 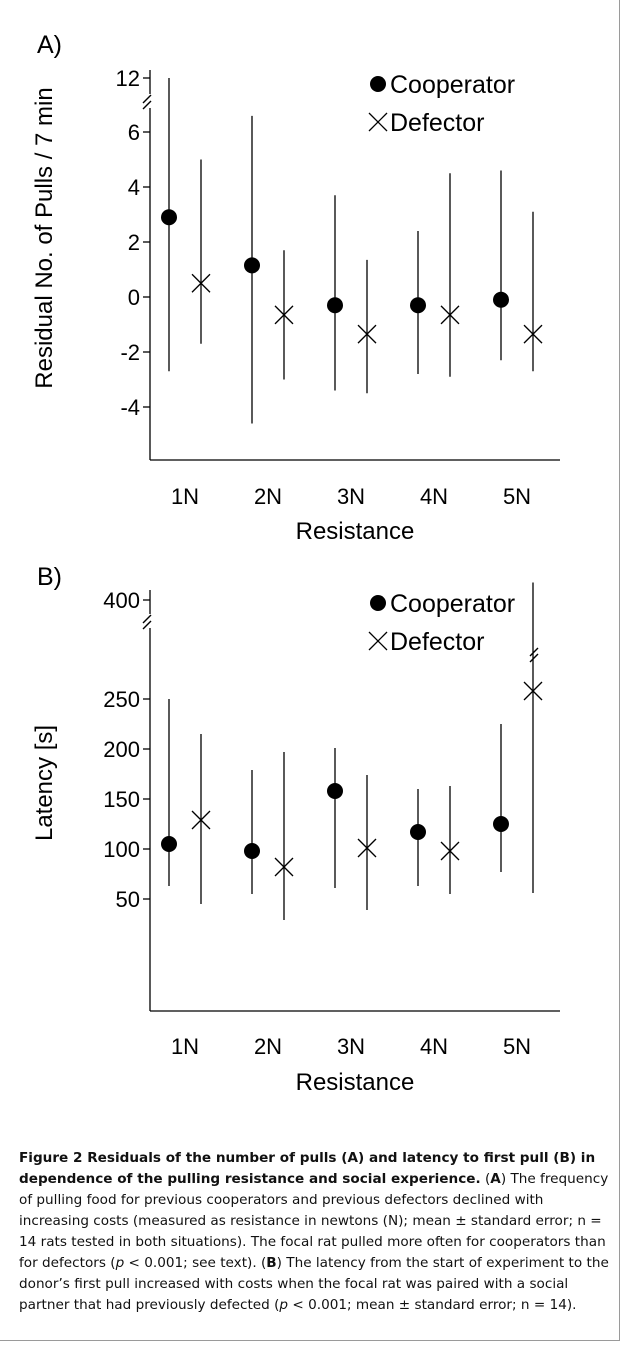 What do you see at coordinates (134, 242) in the screenshot?
I see `y-tick-label: 2` at bounding box center [134, 242].